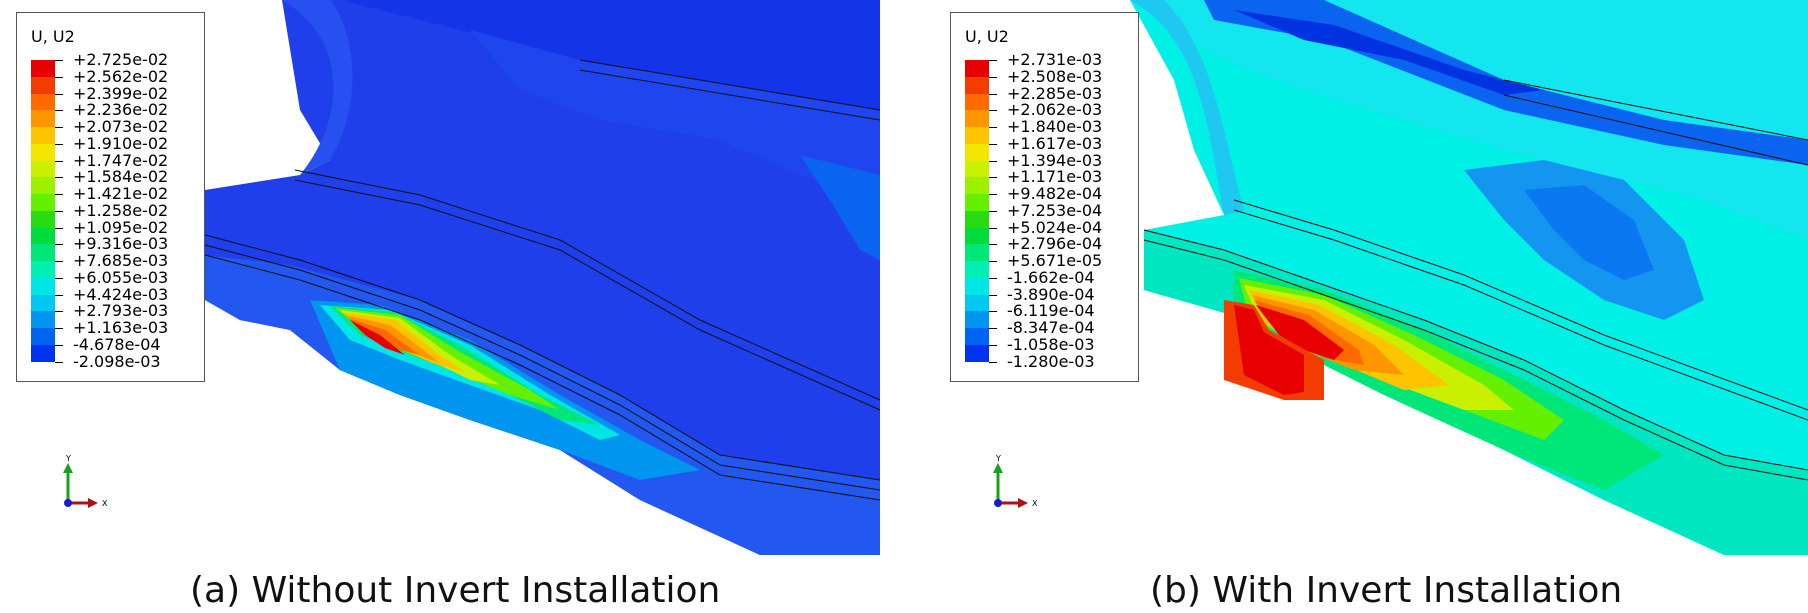  I want to click on legend-value: +1.394e-03, so click(1055, 160).